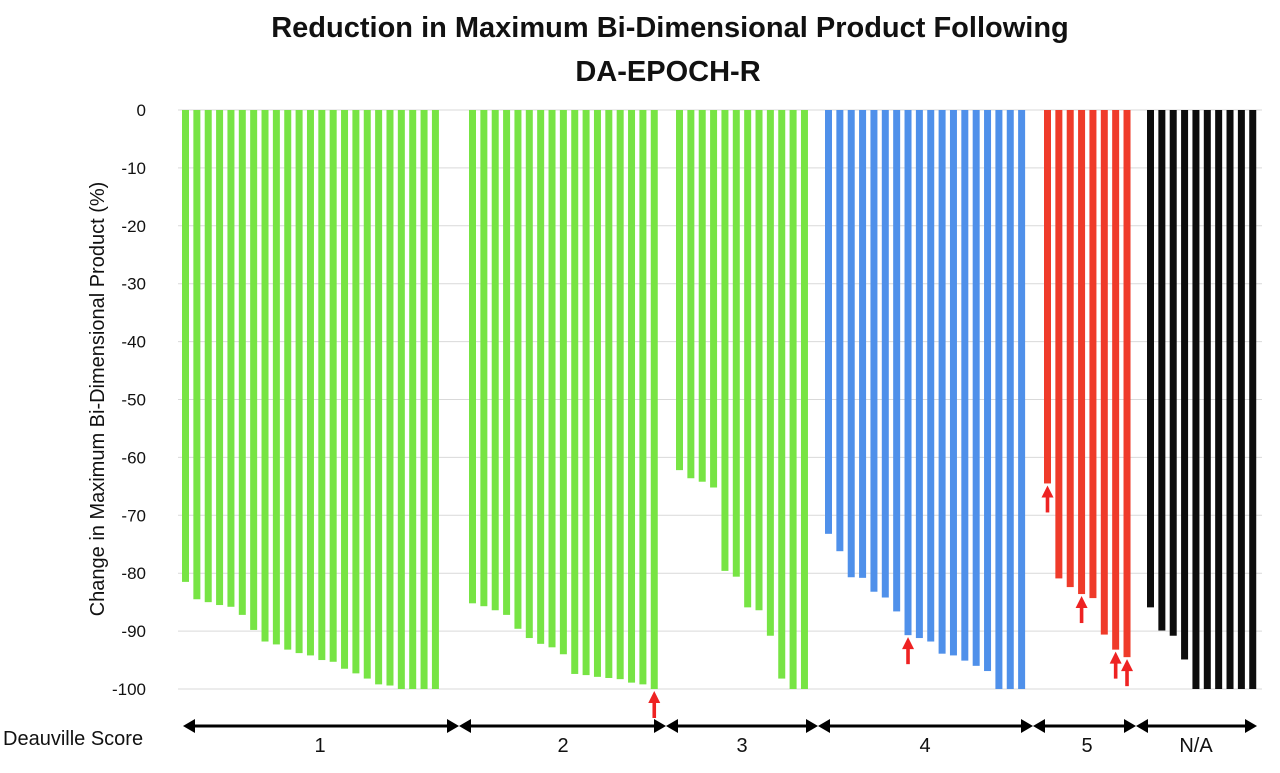 The width and height of the screenshot is (1280, 773). What do you see at coordinates (133, 573) in the screenshot?
I see `y-tick-label: -80` at bounding box center [133, 573].